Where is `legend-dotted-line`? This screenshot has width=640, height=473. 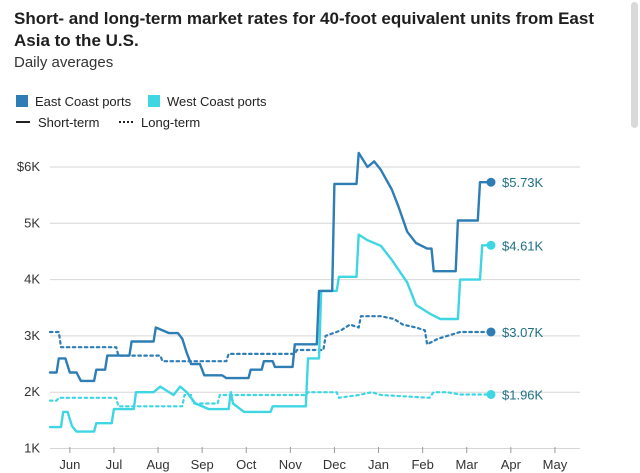 legend-dotted-line is located at coordinates (126, 122).